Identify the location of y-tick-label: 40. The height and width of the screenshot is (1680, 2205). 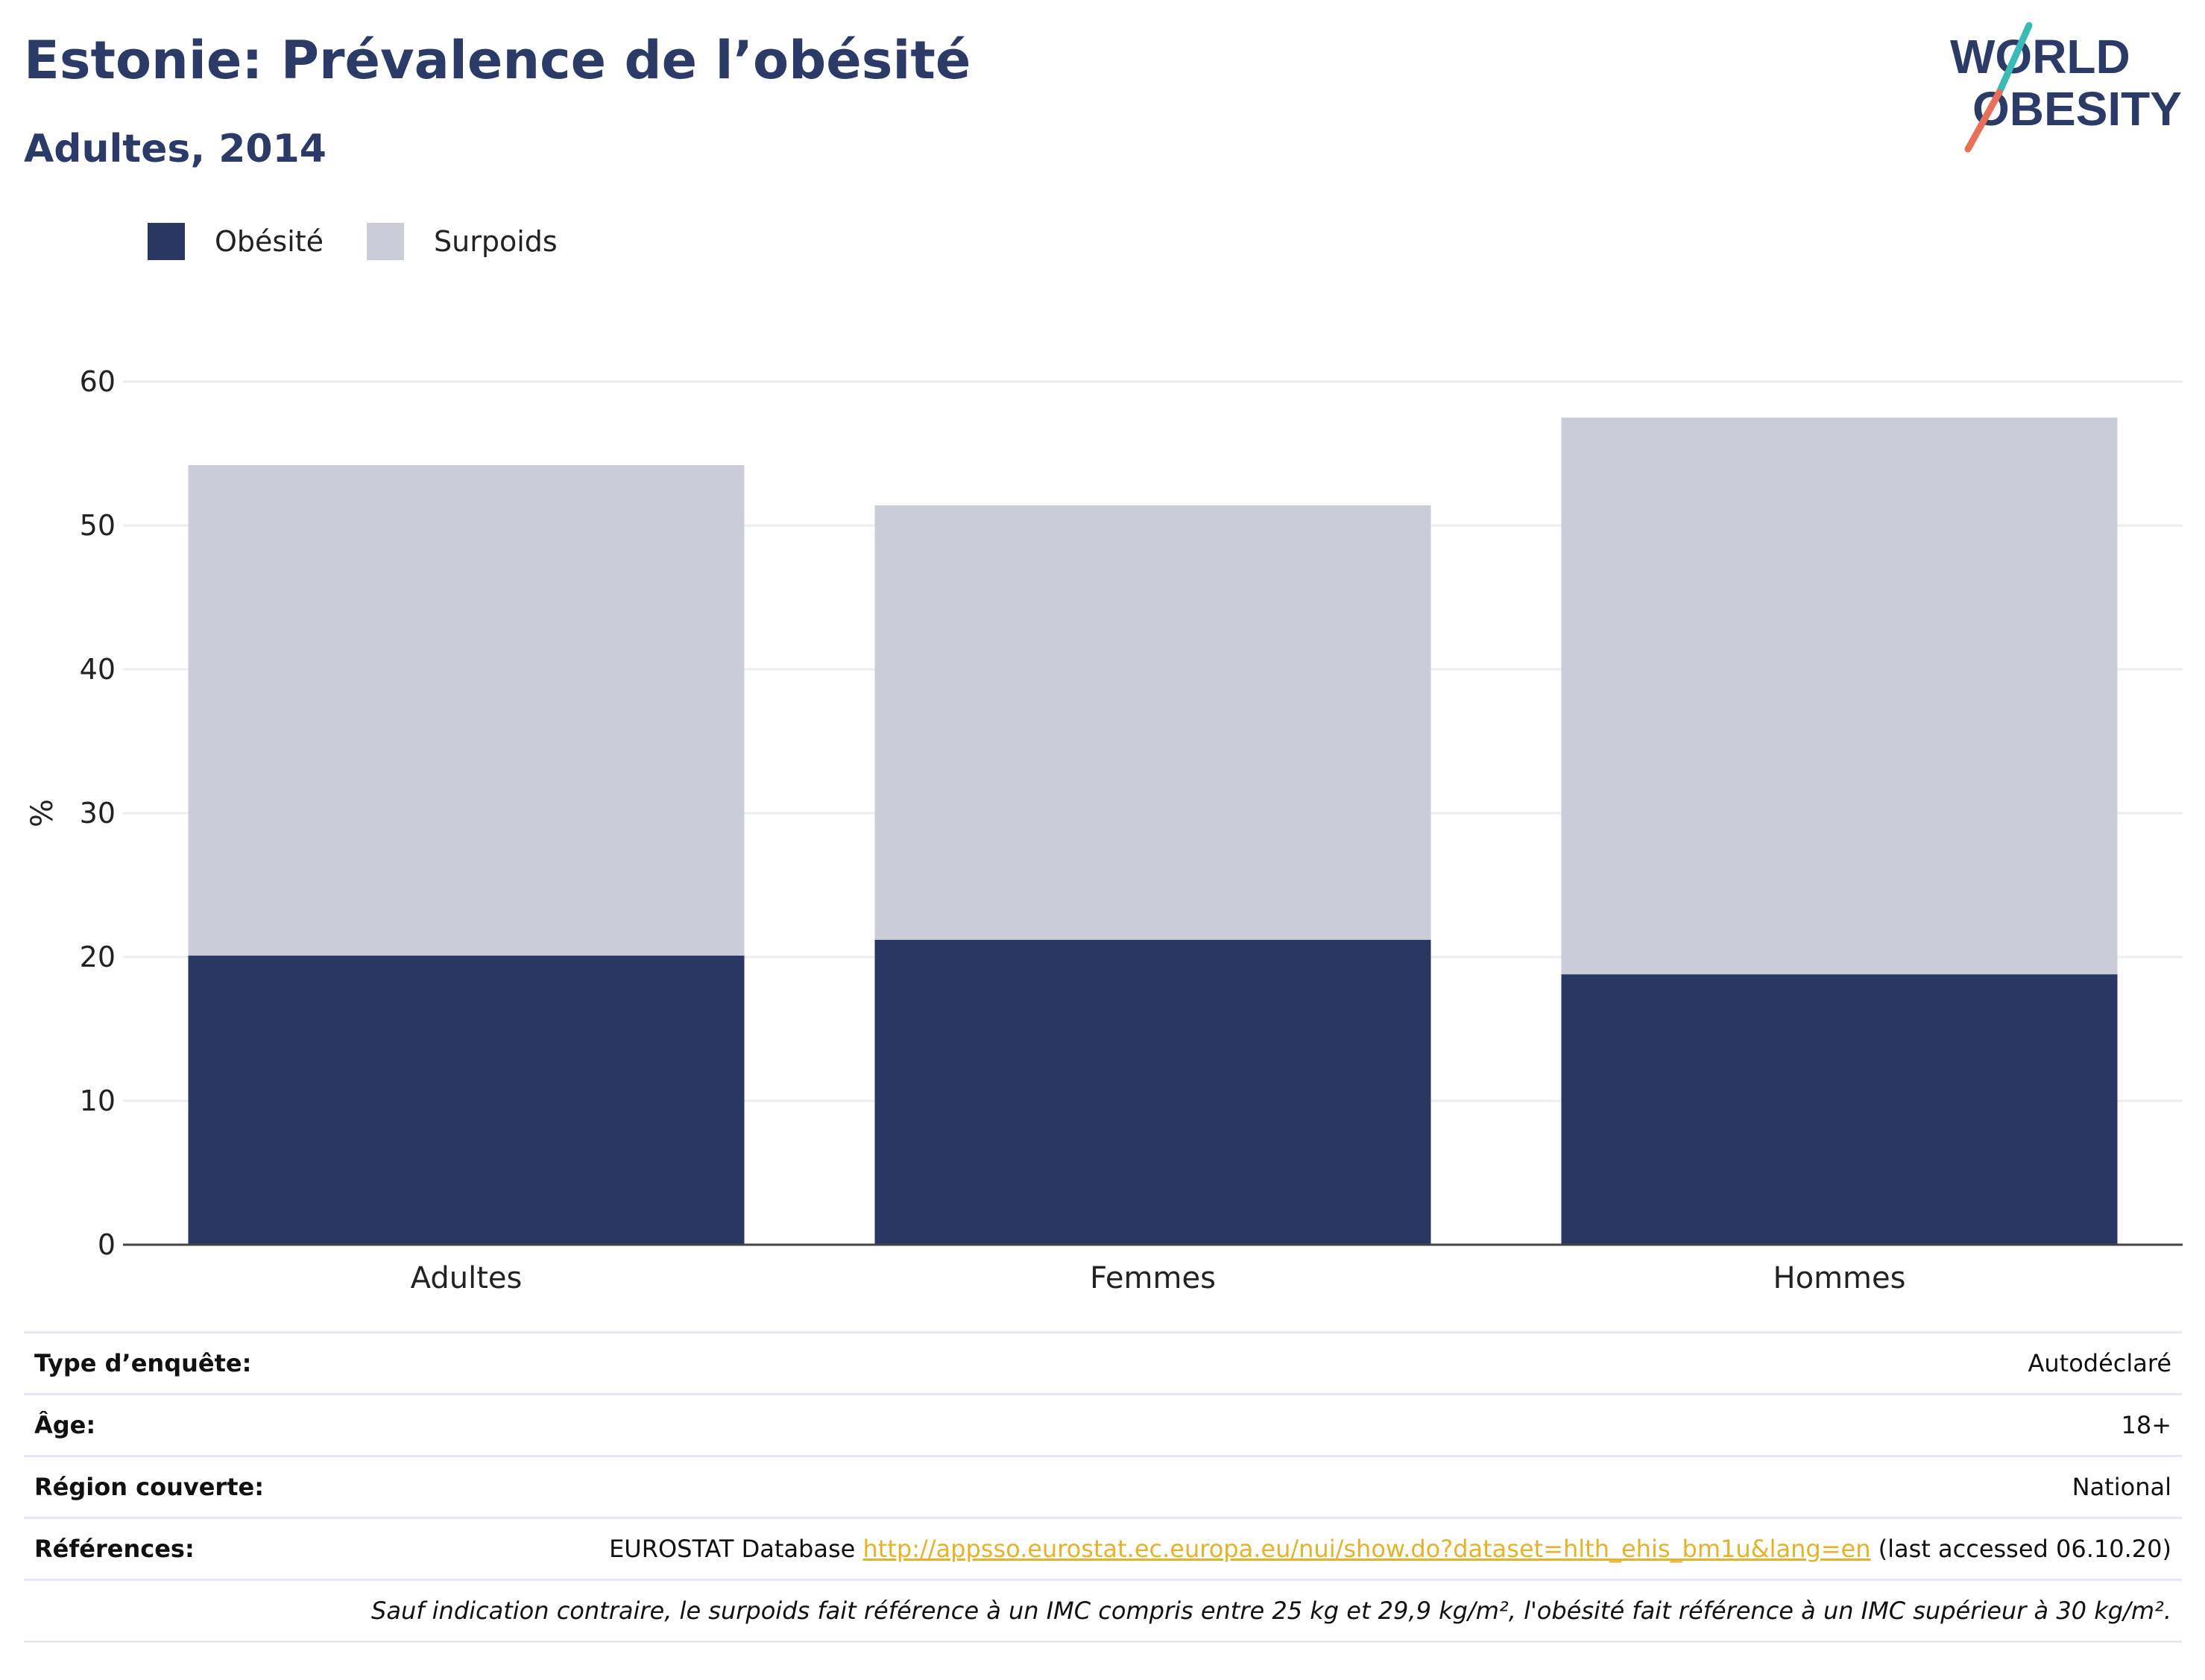
(98, 669).